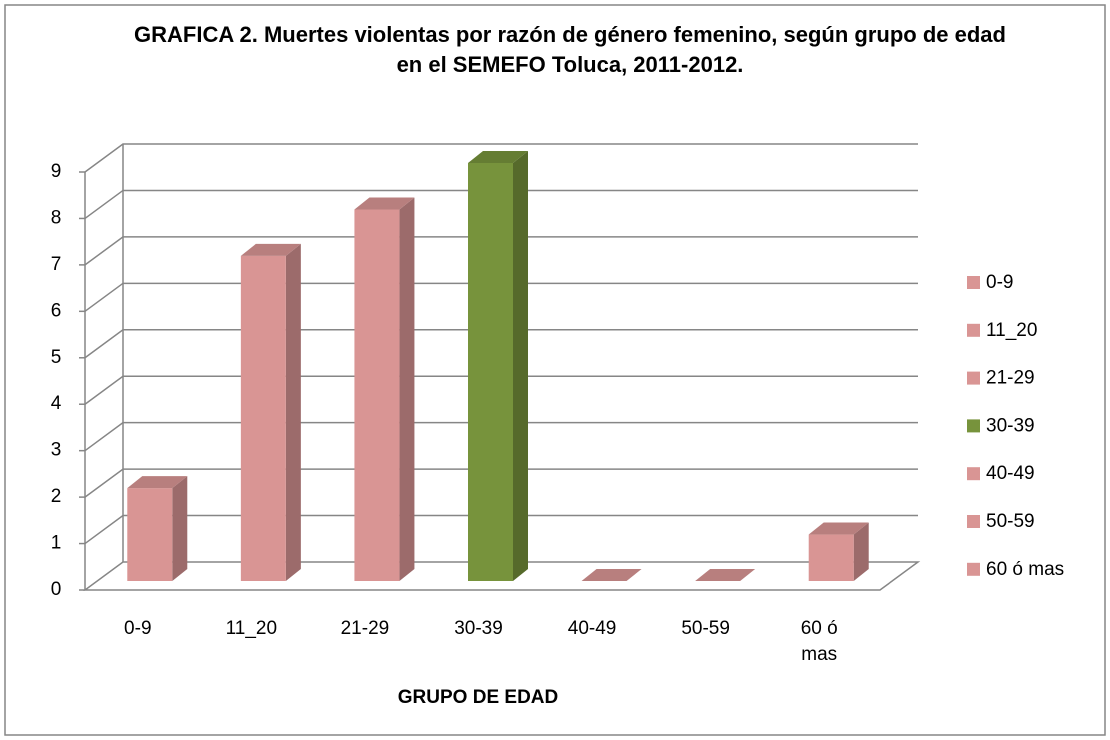 This screenshot has width=1110, height=740. I want to click on legend-label: 30-39, so click(1010, 425).